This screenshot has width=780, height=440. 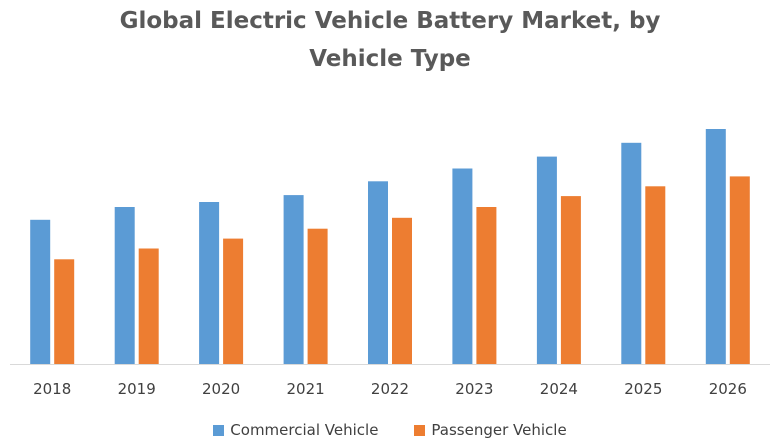 I want to click on bar-passenger-vehicle-2019, so click(x=148, y=306).